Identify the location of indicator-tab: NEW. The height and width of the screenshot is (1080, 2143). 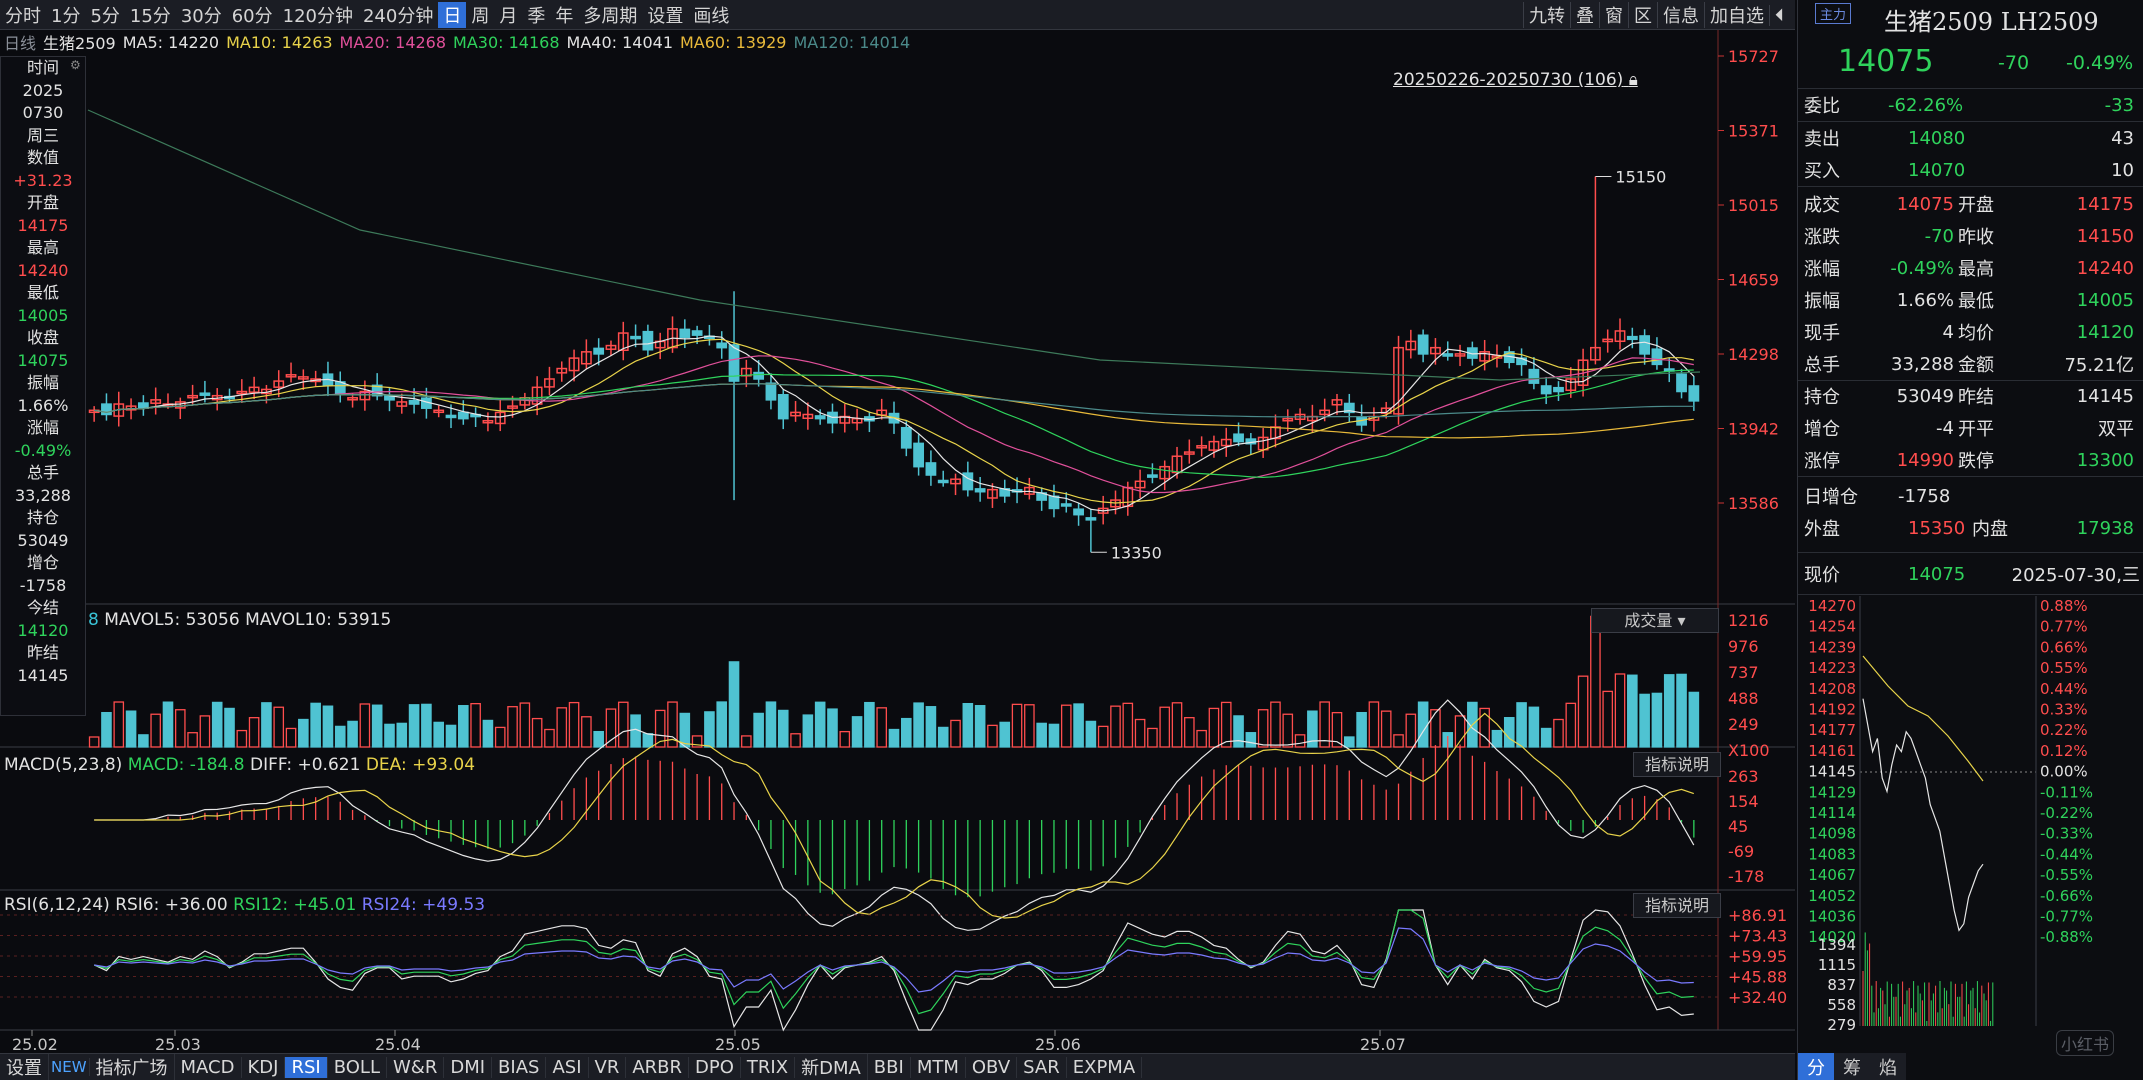
(69, 1067).